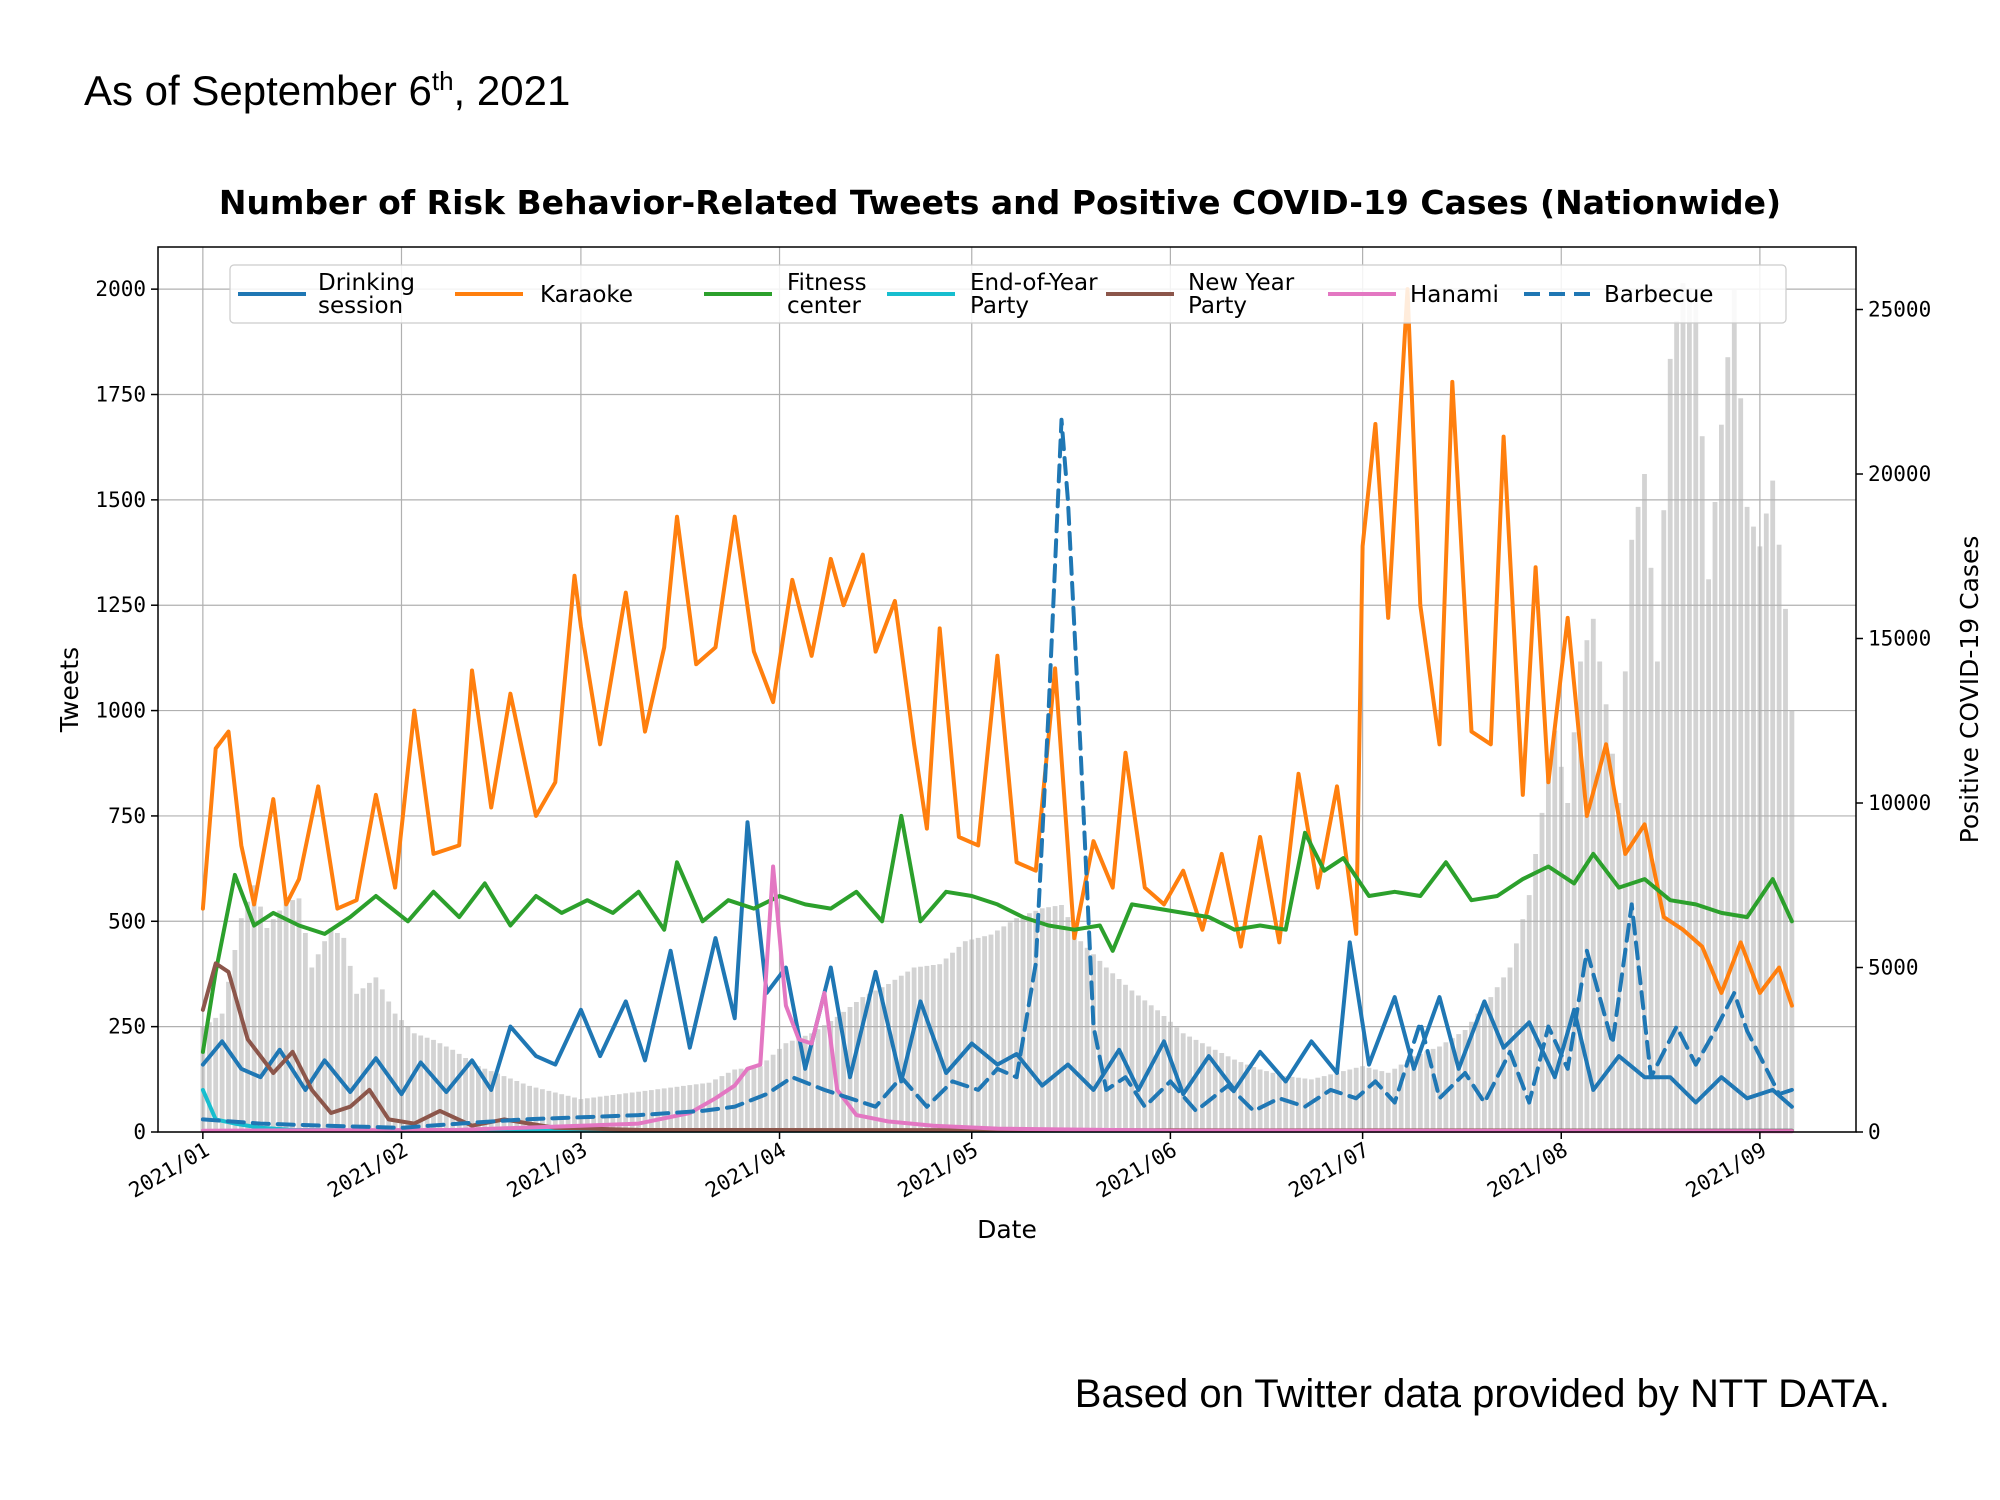  What do you see at coordinates (1899, 474) in the screenshot?
I see `y2-tick-label: 20000` at bounding box center [1899, 474].